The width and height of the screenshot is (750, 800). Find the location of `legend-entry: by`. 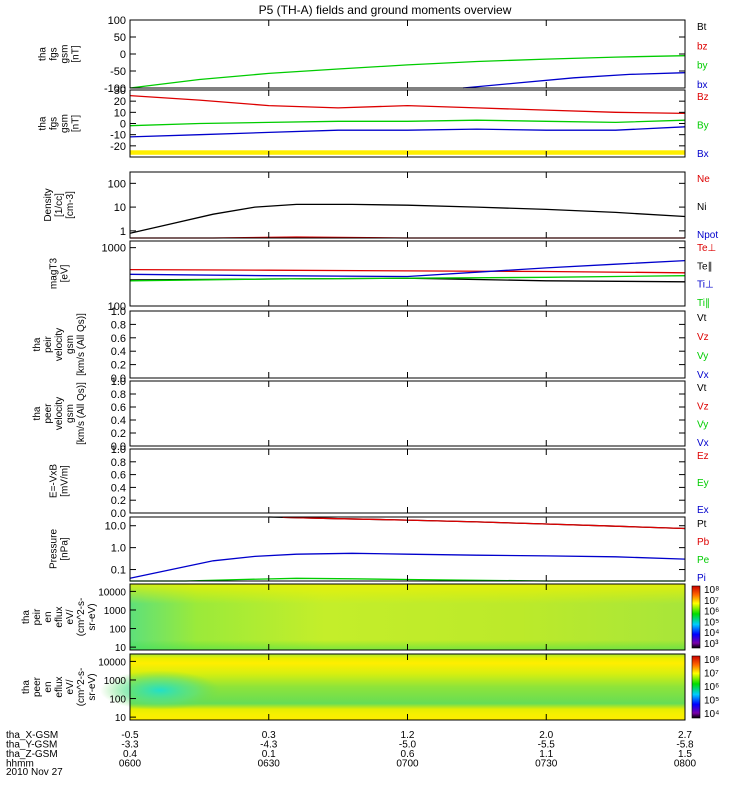

legend-entry: by is located at coordinates (702, 66).